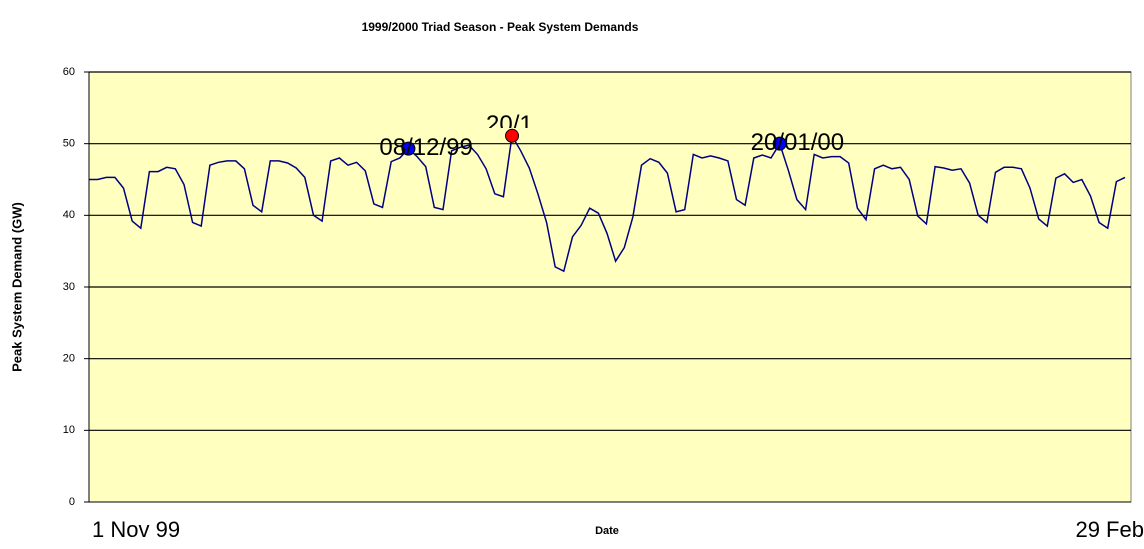  I want to click on y-tick-label: 0, so click(72, 502).